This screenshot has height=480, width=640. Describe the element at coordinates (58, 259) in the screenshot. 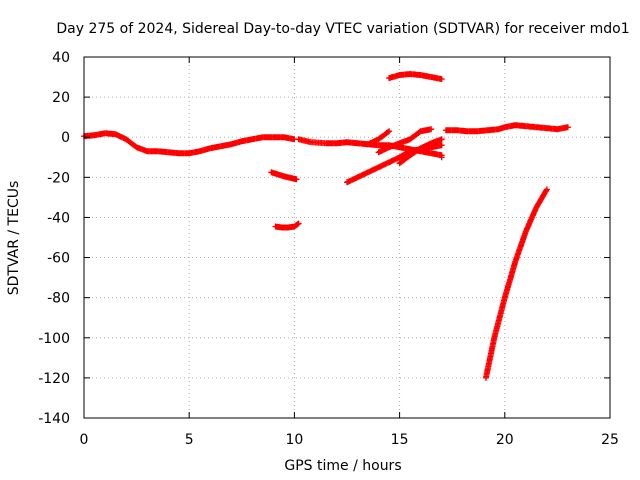

I see `y-tick-label: -60` at that location.